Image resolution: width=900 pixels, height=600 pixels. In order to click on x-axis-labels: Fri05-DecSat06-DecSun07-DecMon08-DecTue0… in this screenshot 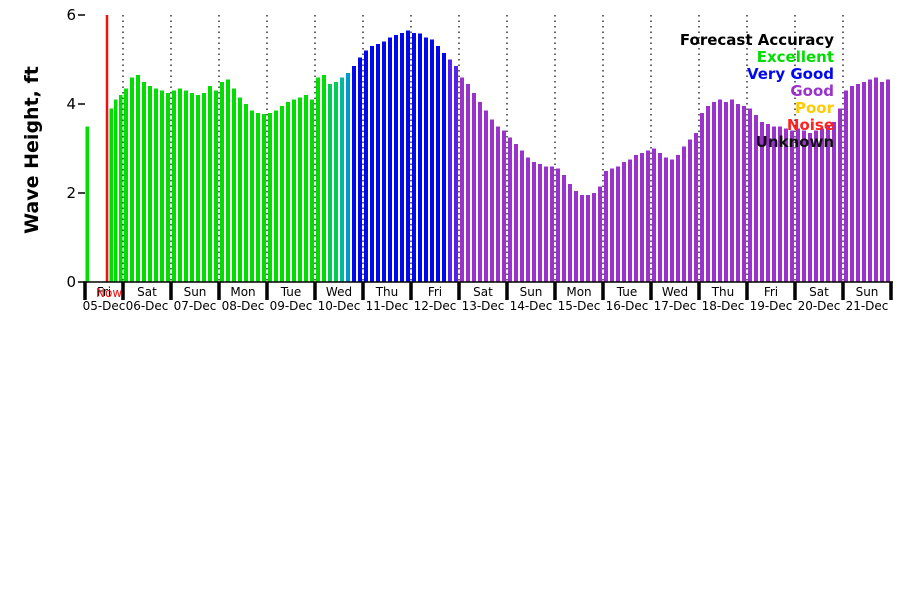, I will do `click(486, 299)`.